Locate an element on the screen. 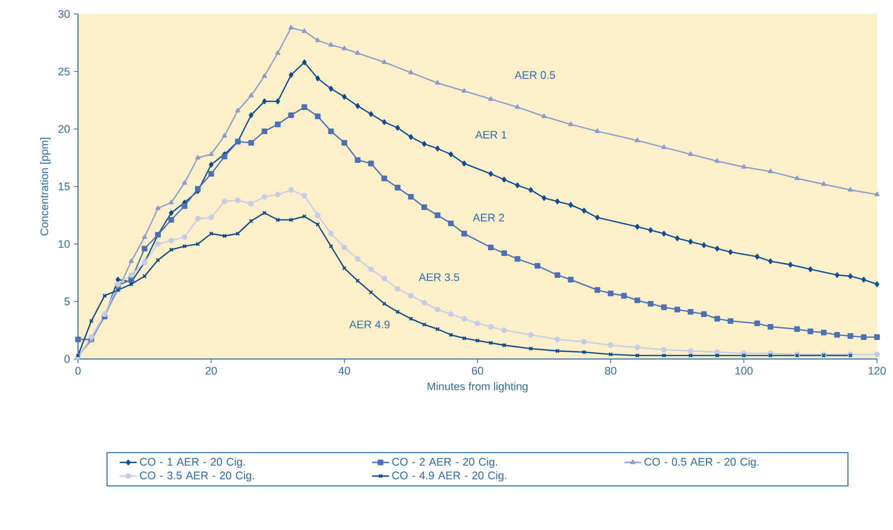  x-tick-label: 100 is located at coordinates (744, 370).